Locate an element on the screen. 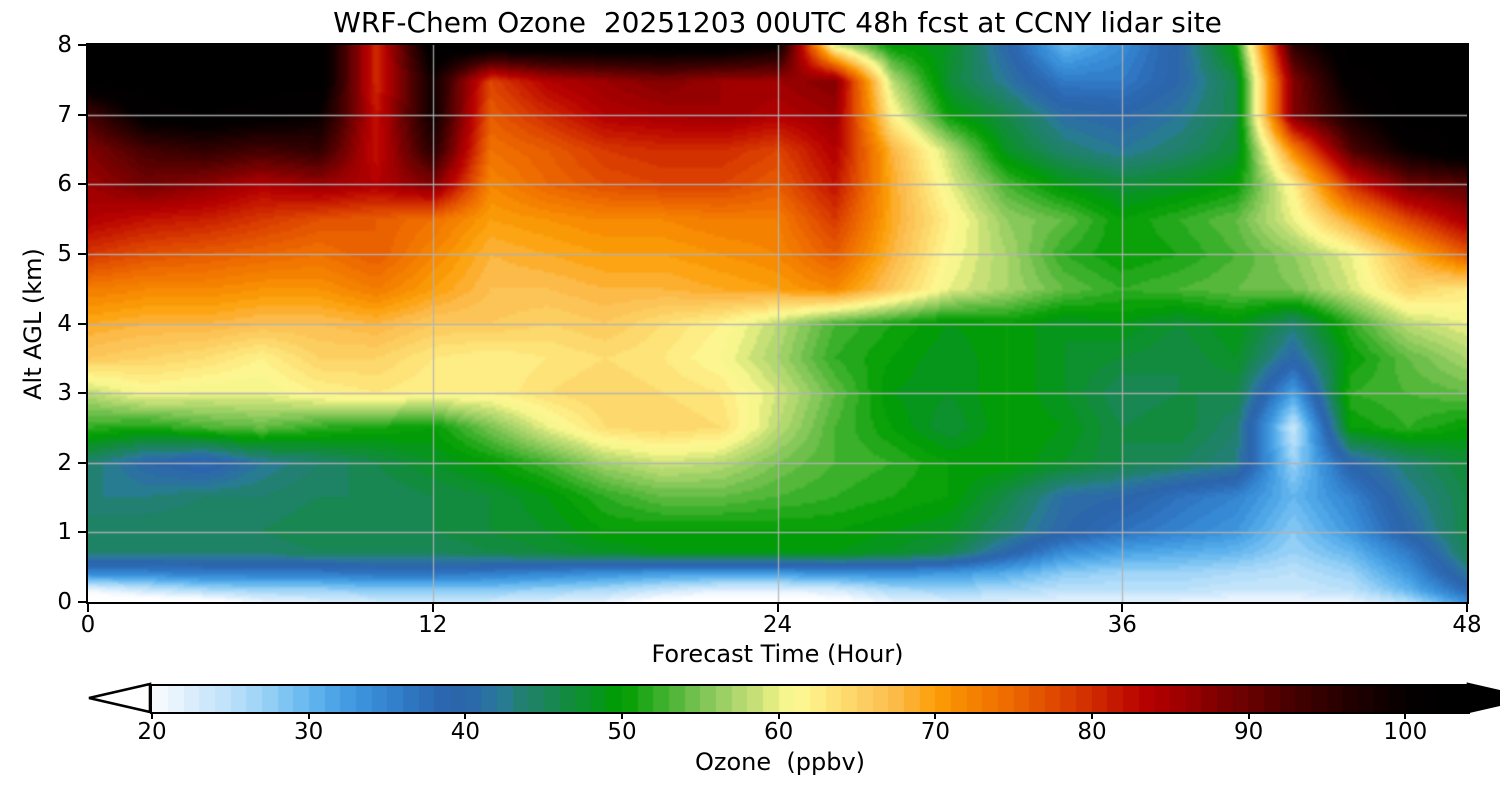  x-tick-label: 12 is located at coordinates (433, 625).